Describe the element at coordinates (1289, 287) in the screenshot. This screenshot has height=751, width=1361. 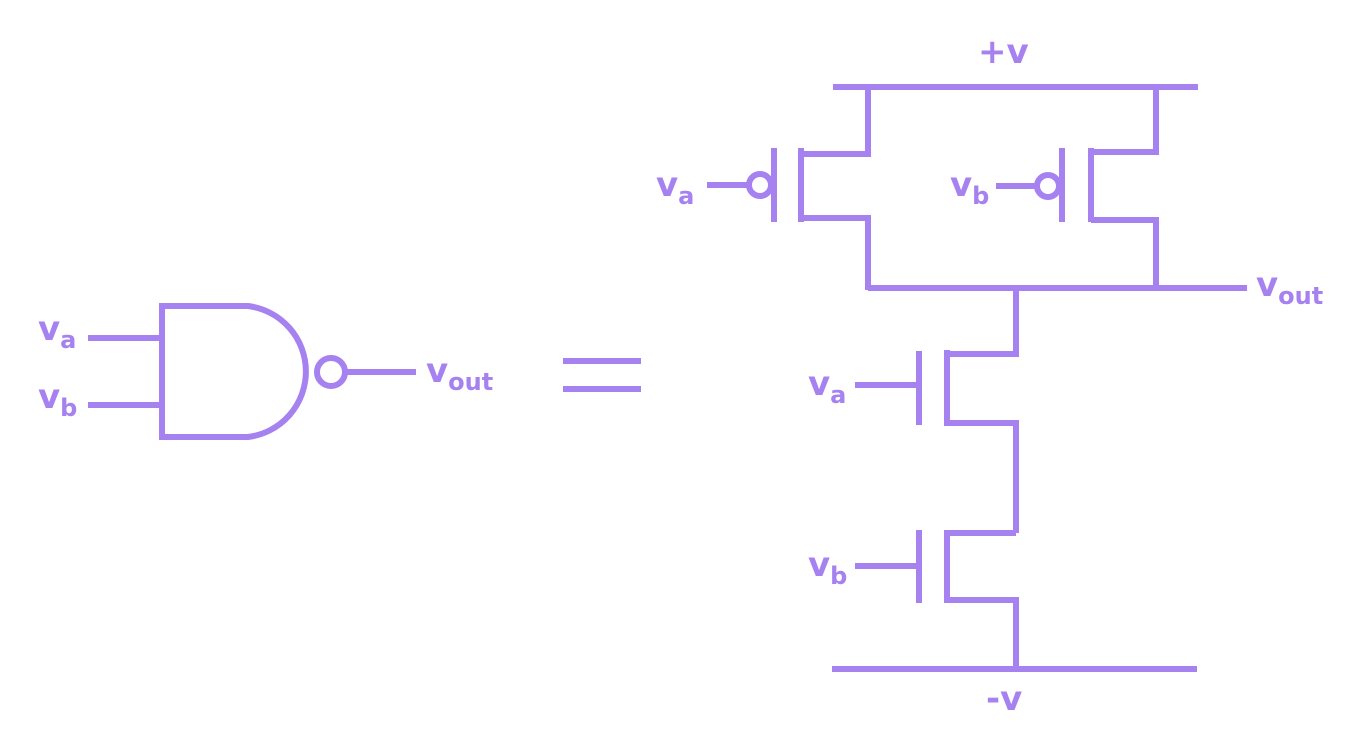
I see `circuit-output-label: vout` at that location.